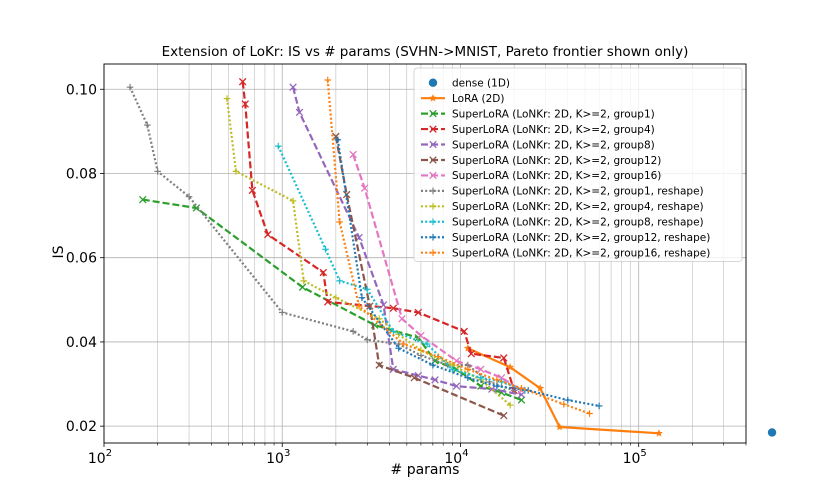 The image size is (830, 498). Describe the element at coordinates (469, 84) in the screenshot. I see `legend-item-0: dense (1D)` at that location.